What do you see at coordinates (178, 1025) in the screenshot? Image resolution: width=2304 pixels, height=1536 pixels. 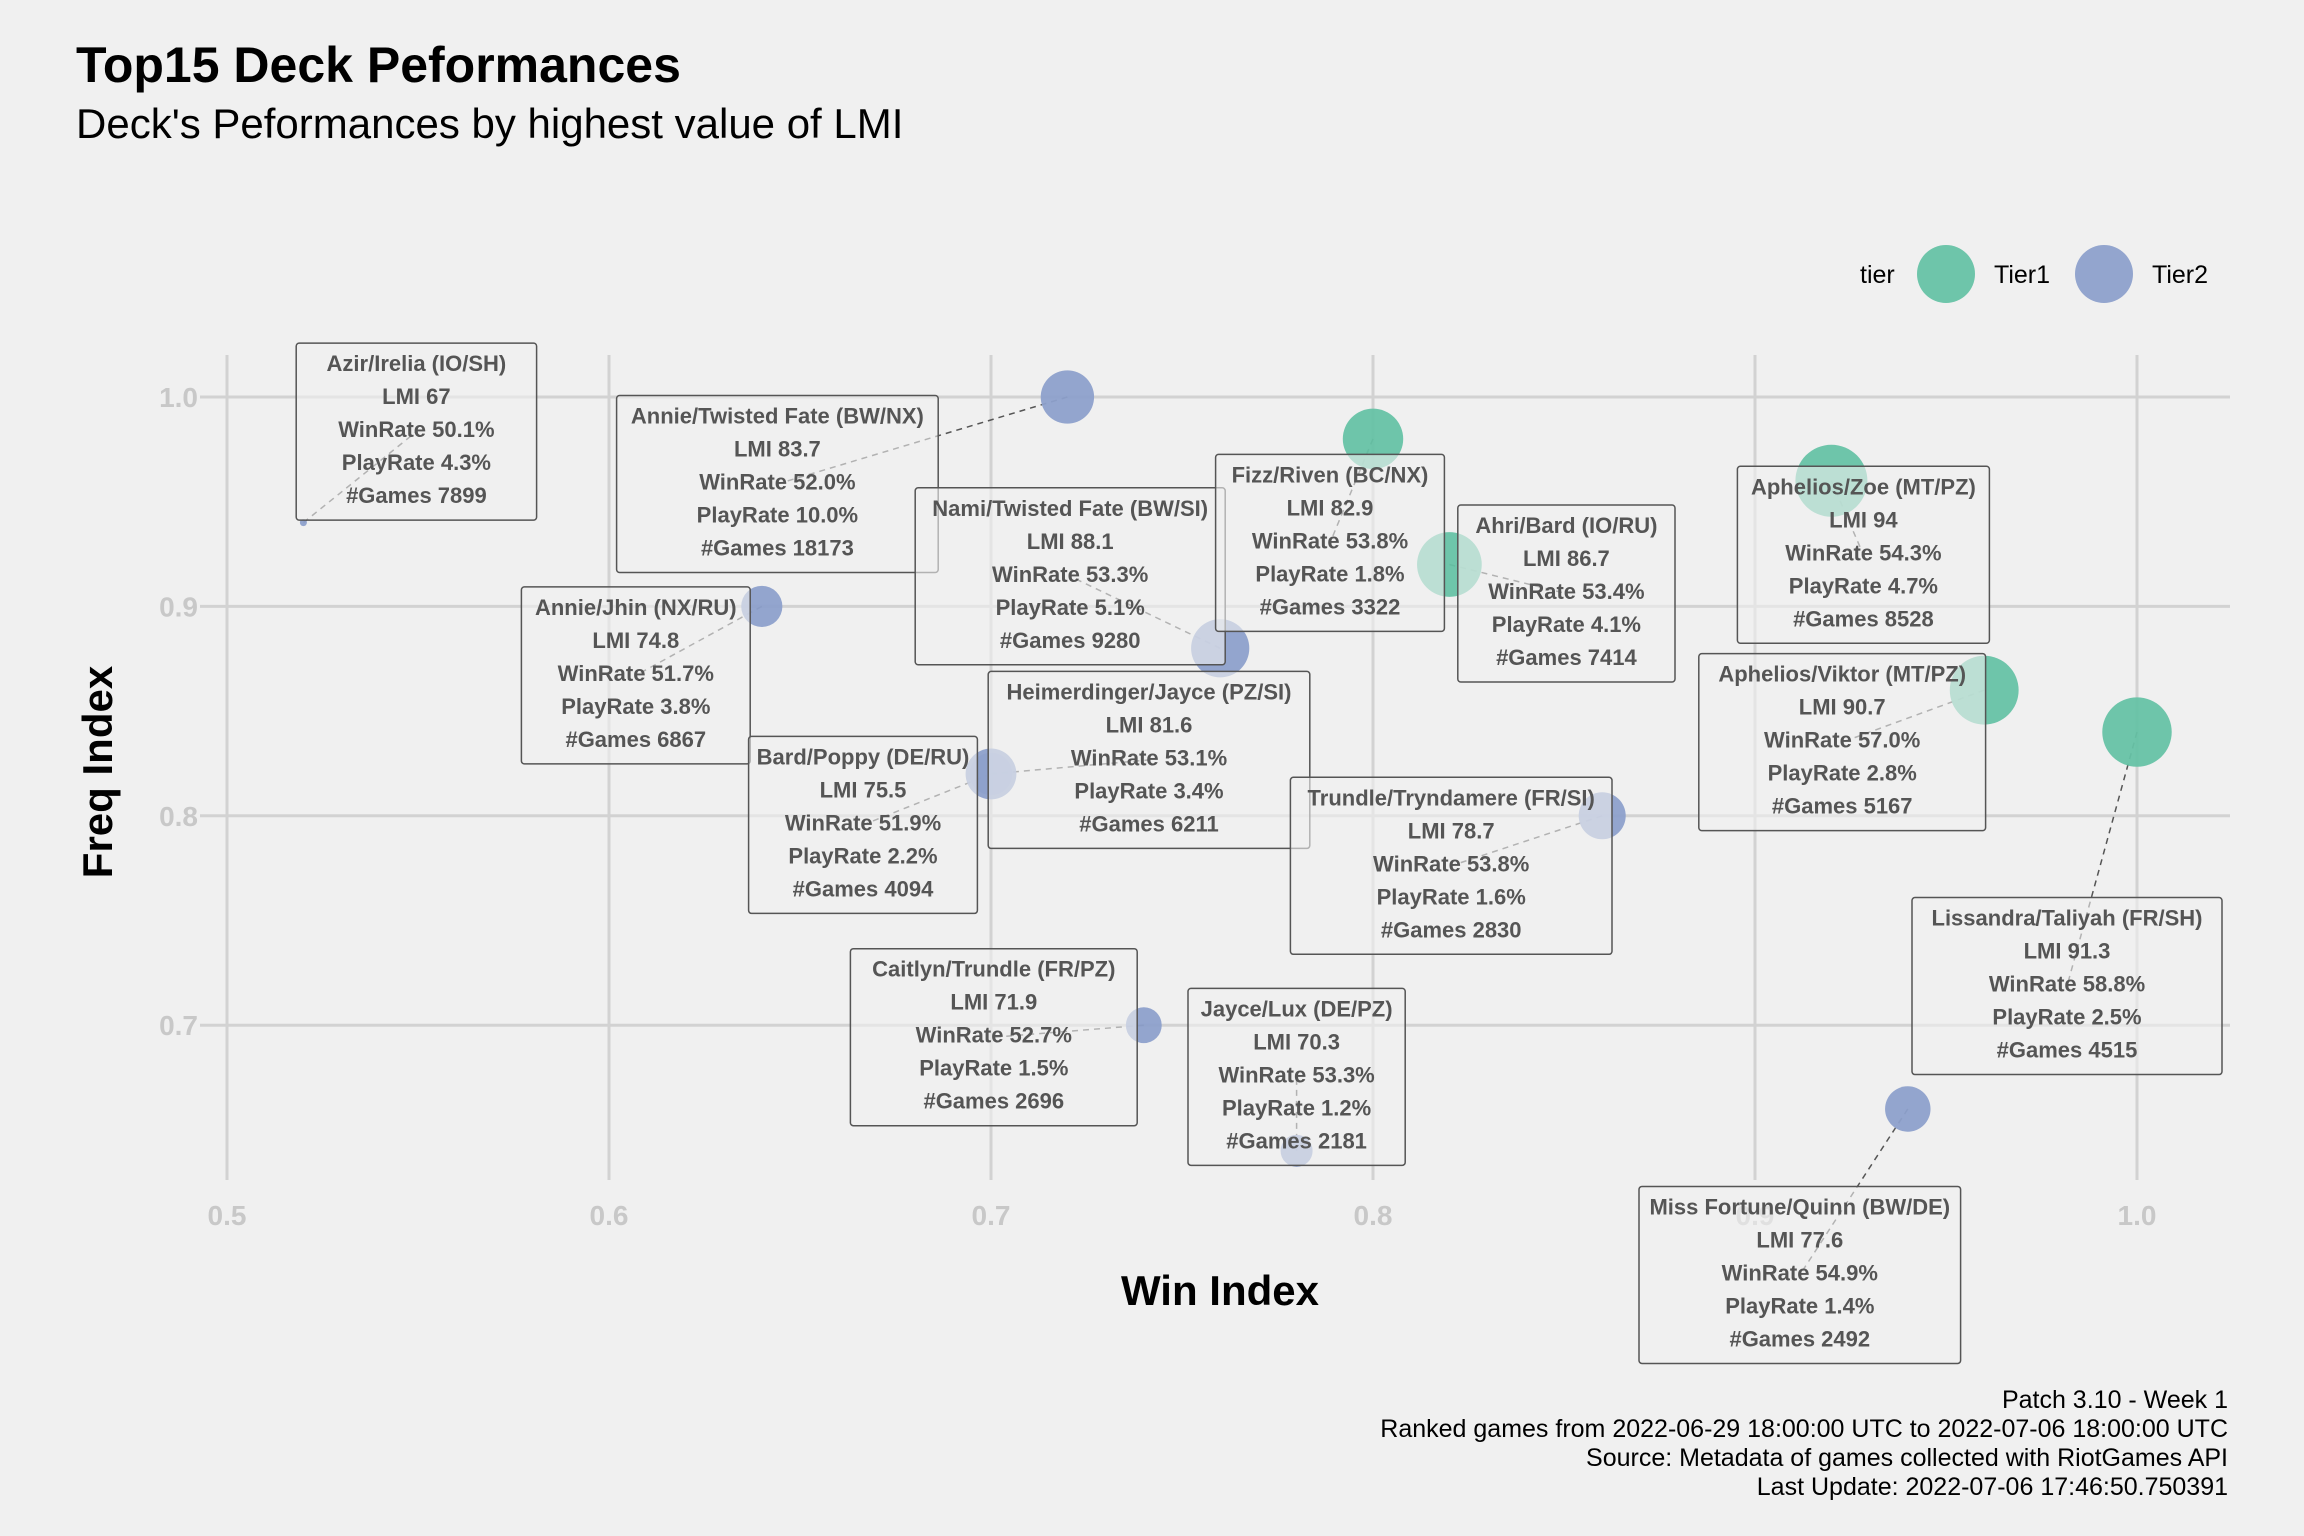 I see `y-tick-label: 0.7` at bounding box center [178, 1025].